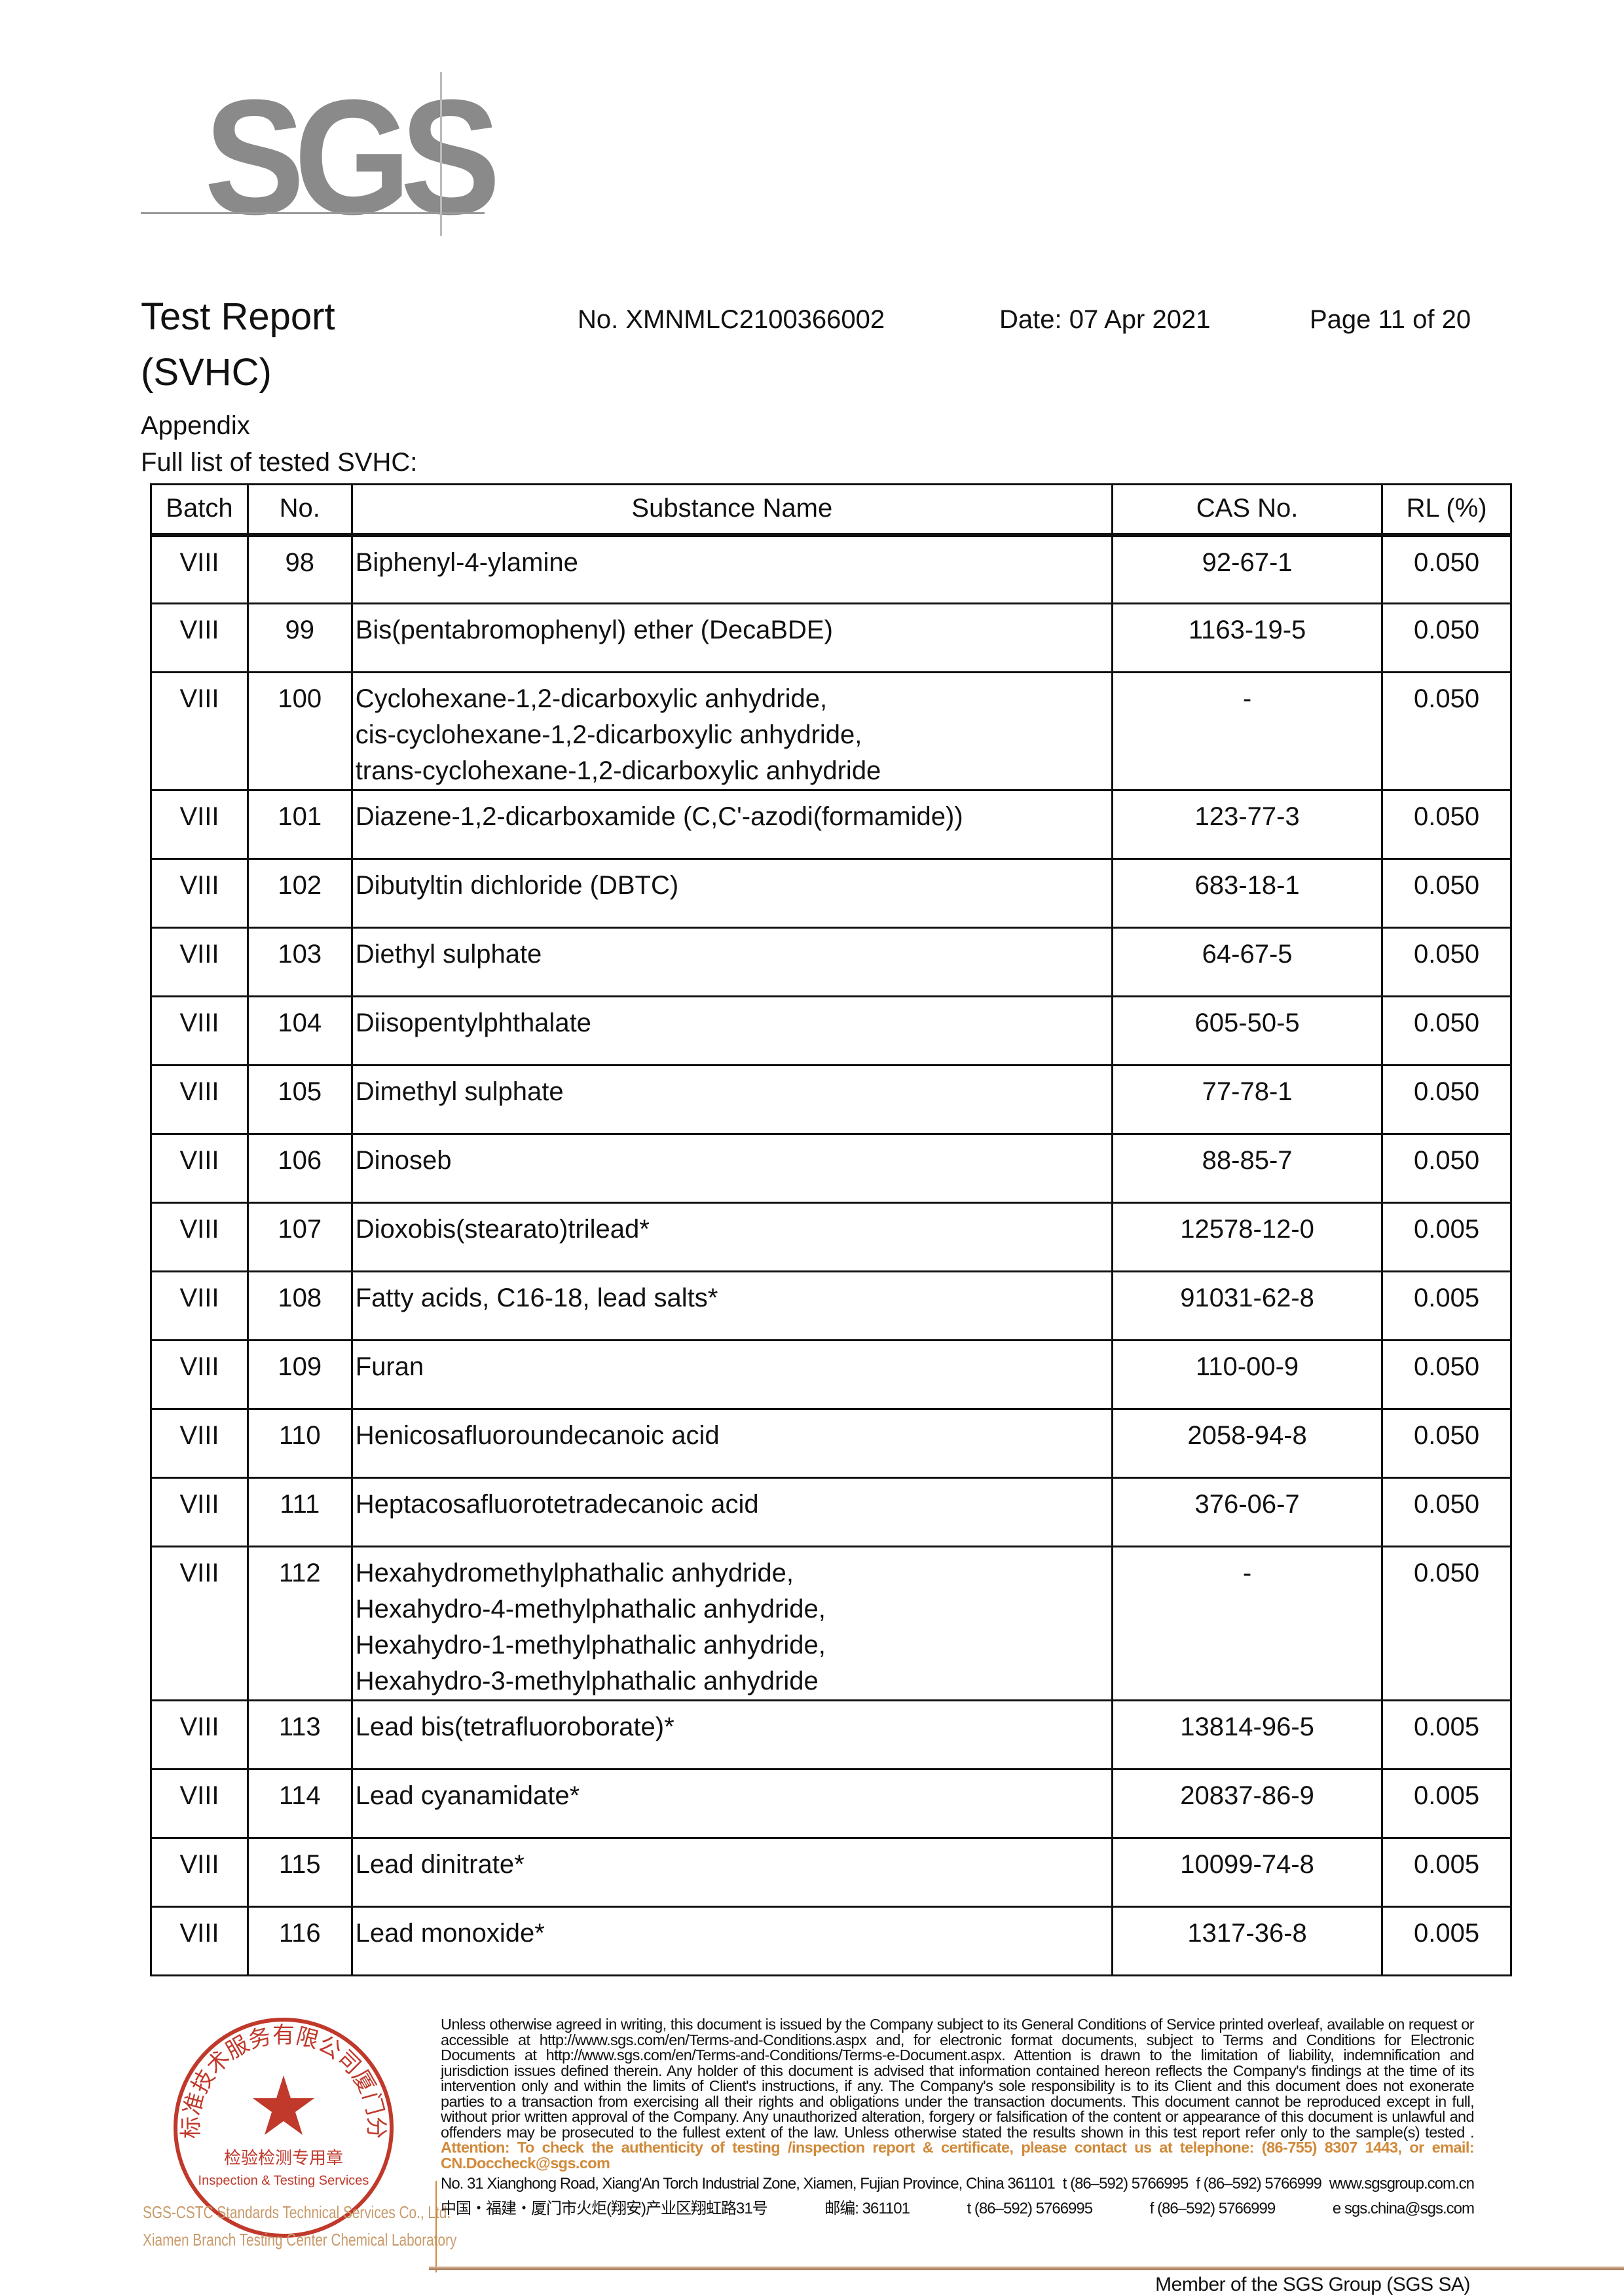 The height and width of the screenshot is (2296, 1624). Describe the element at coordinates (299, 638) in the screenshot. I see `number-cell: 99` at that location.